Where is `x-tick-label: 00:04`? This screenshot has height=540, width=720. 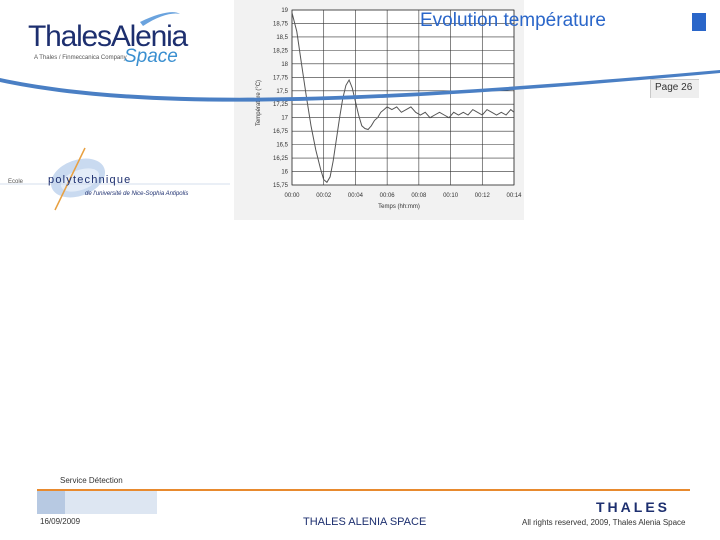 x-tick-label: 00:04 is located at coordinates (356, 196).